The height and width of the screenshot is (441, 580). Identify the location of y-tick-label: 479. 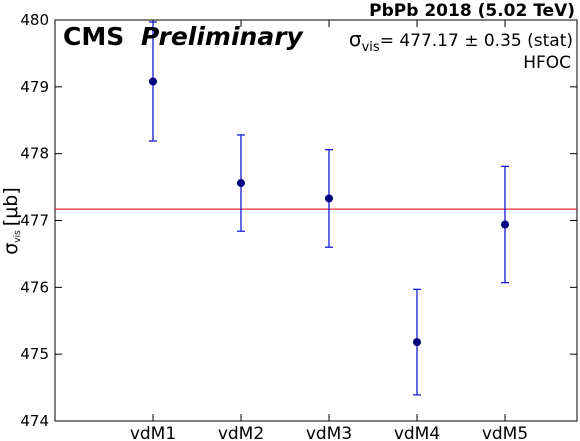
(34, 87).